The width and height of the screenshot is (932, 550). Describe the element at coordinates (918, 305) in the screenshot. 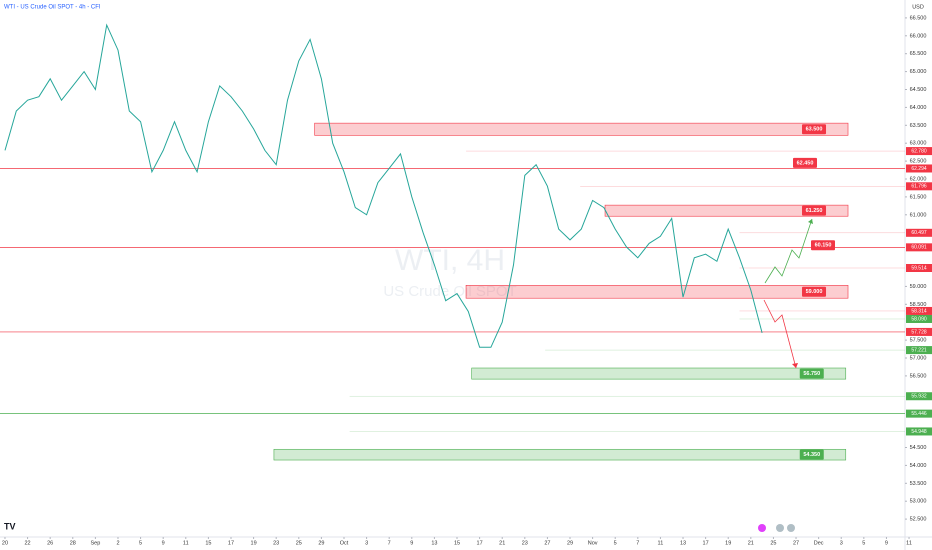

I see `y-tick-label: 58.500` at that location.